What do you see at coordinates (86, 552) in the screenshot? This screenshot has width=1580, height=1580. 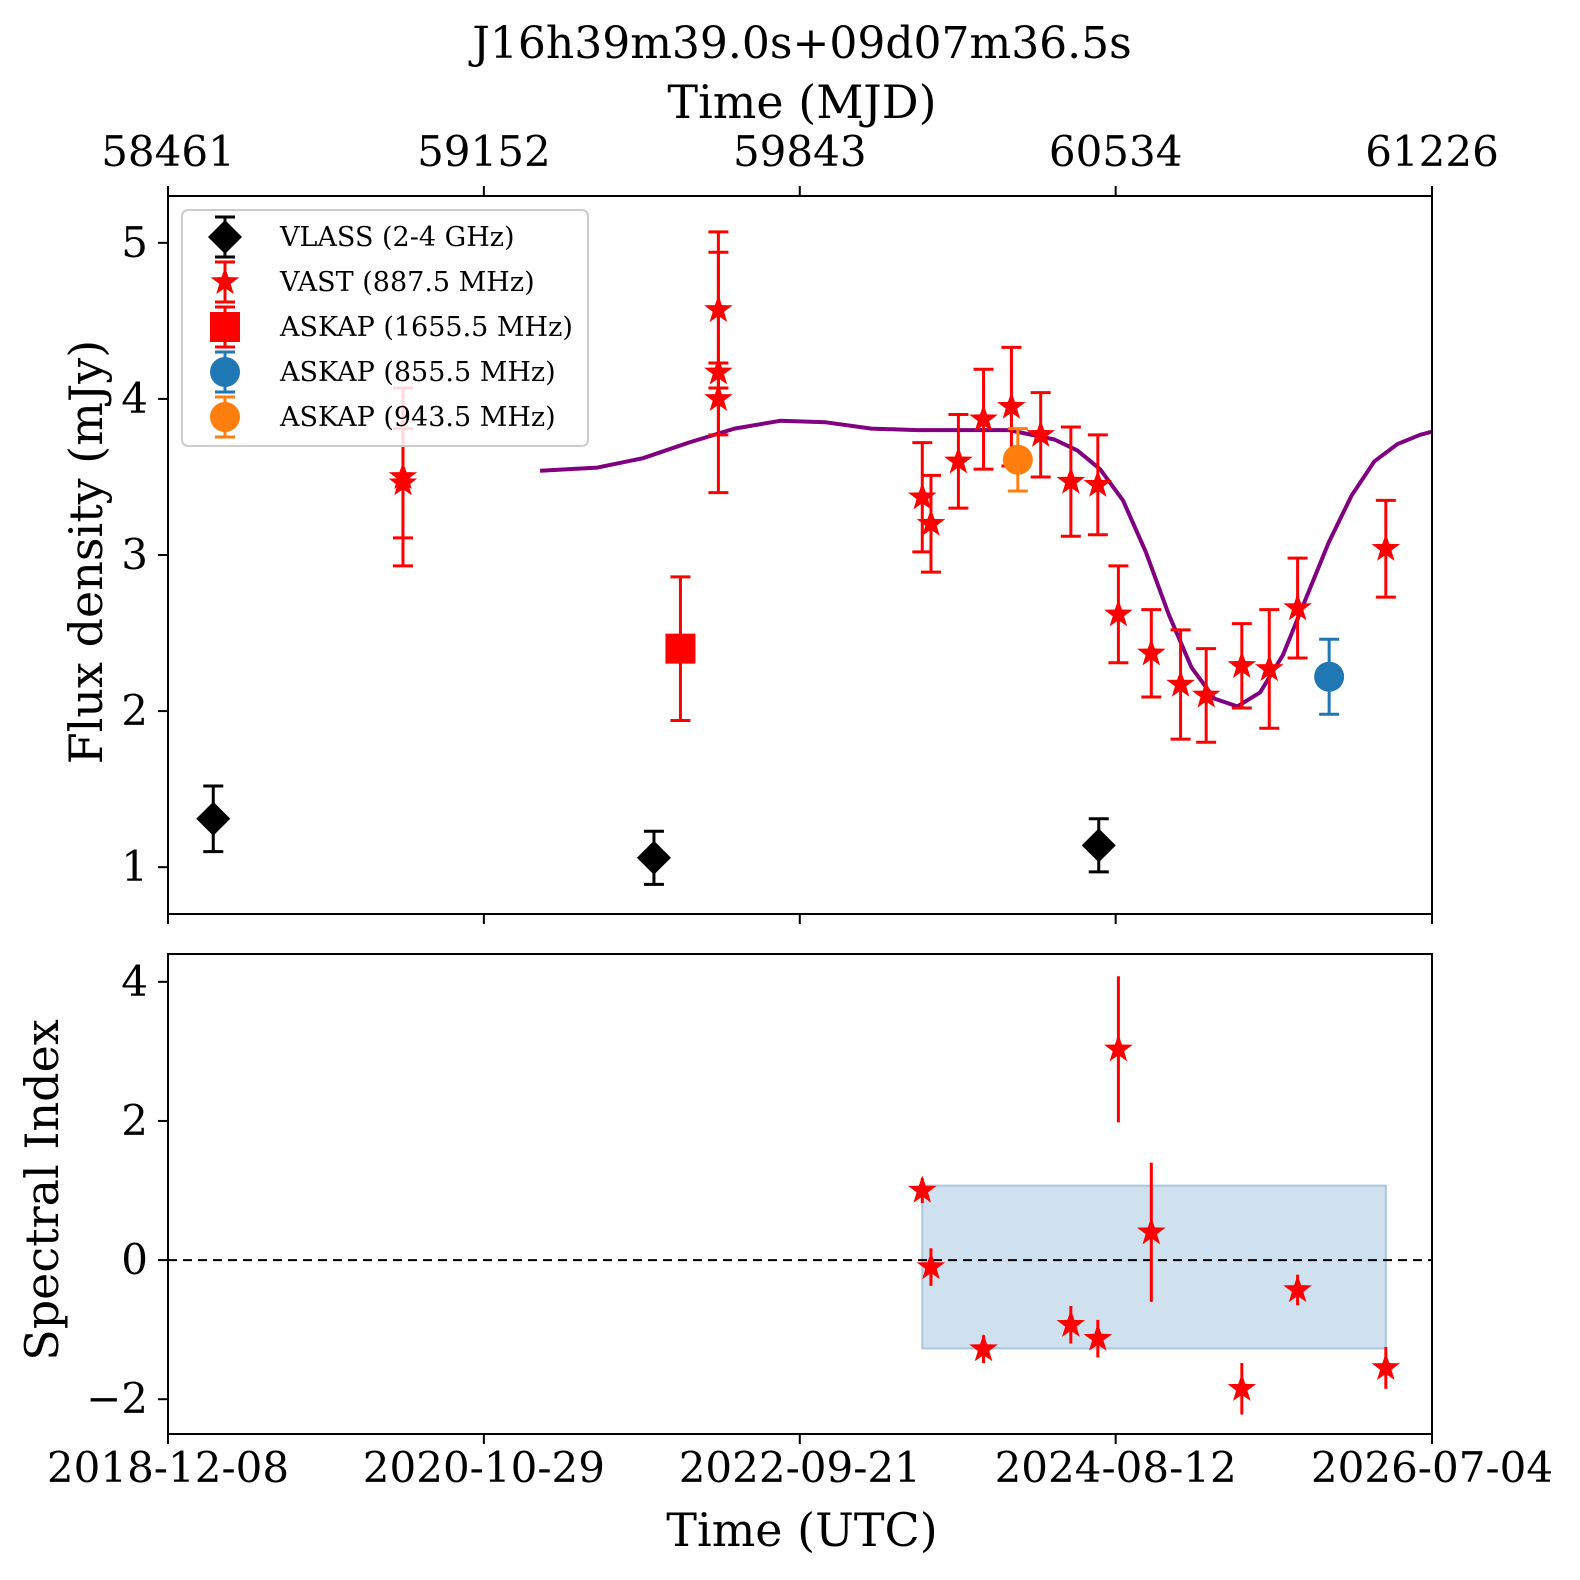 I see `top-y-axis-label: Flux density (mJy)` at bounding box center [86, 552].